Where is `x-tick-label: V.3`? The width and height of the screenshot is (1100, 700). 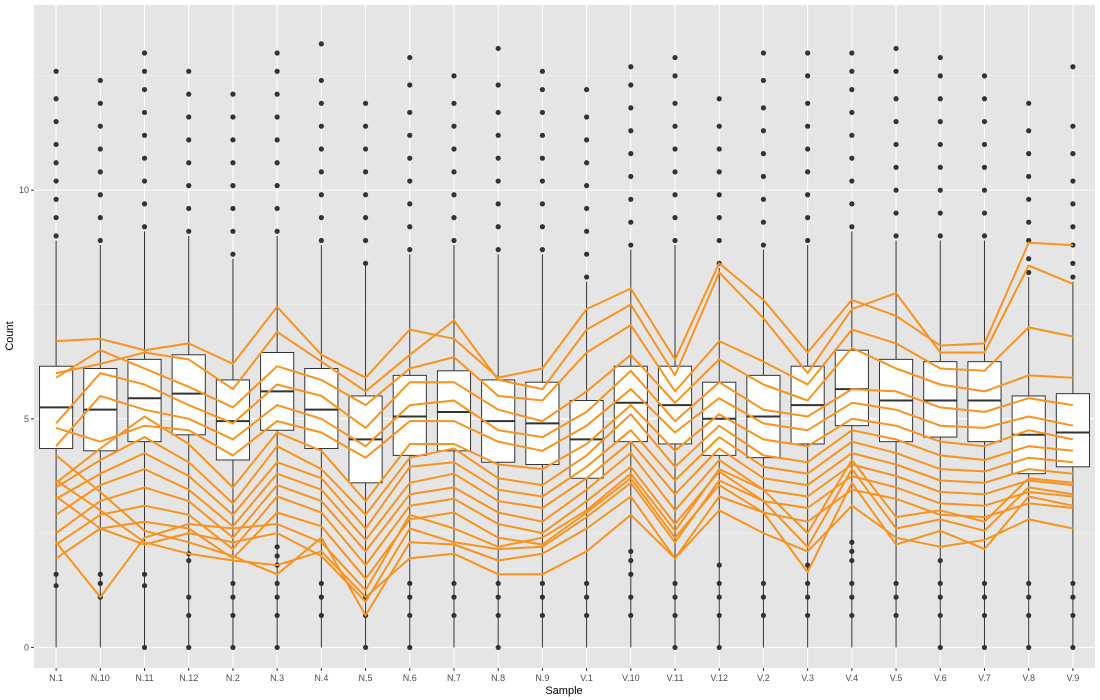
x-tick-label: V.3 is located at coordinates (807, 678).